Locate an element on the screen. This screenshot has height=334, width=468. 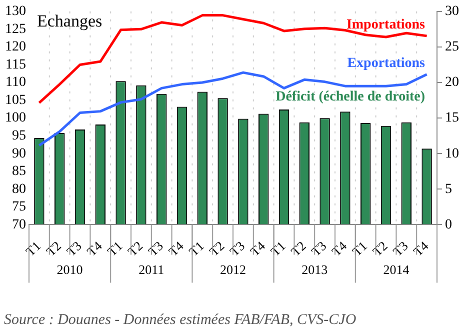
y-tick-label: 115 is located at coordinates (16, 64).